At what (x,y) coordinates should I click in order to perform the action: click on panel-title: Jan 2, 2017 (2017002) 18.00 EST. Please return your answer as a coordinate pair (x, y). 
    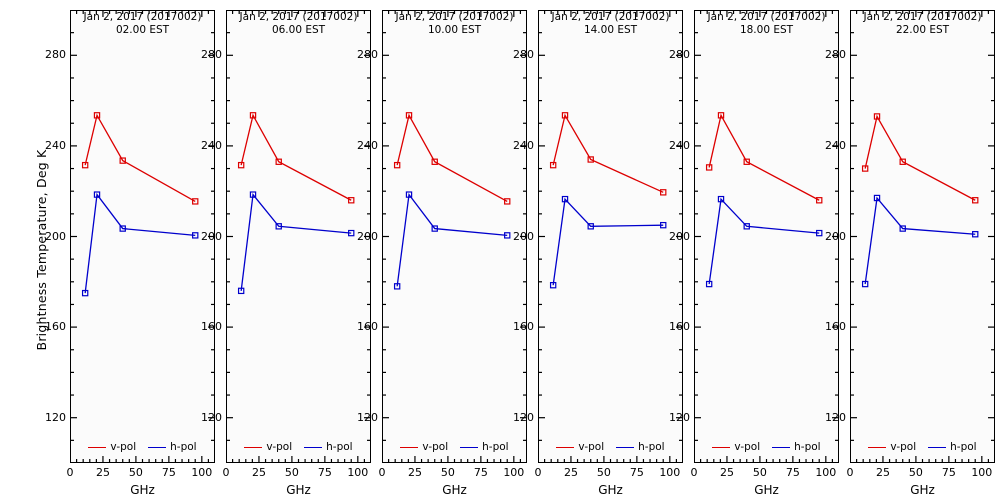
    Looking at the image, I should click on (766, 24).